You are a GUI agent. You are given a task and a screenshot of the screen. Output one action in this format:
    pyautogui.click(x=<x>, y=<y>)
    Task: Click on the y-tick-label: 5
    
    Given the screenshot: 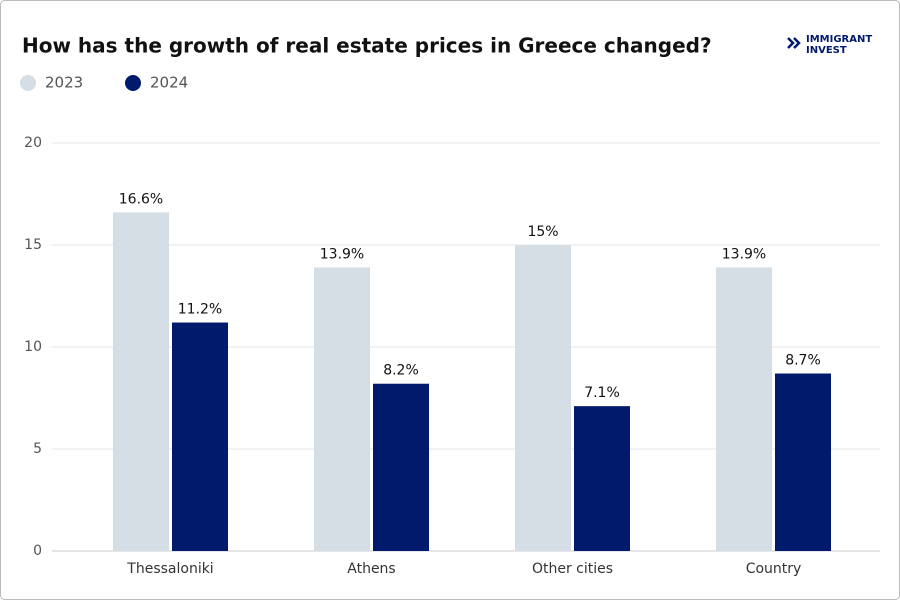 What is the action you would take?
    pyautogui.click(x=37, y=449)
    